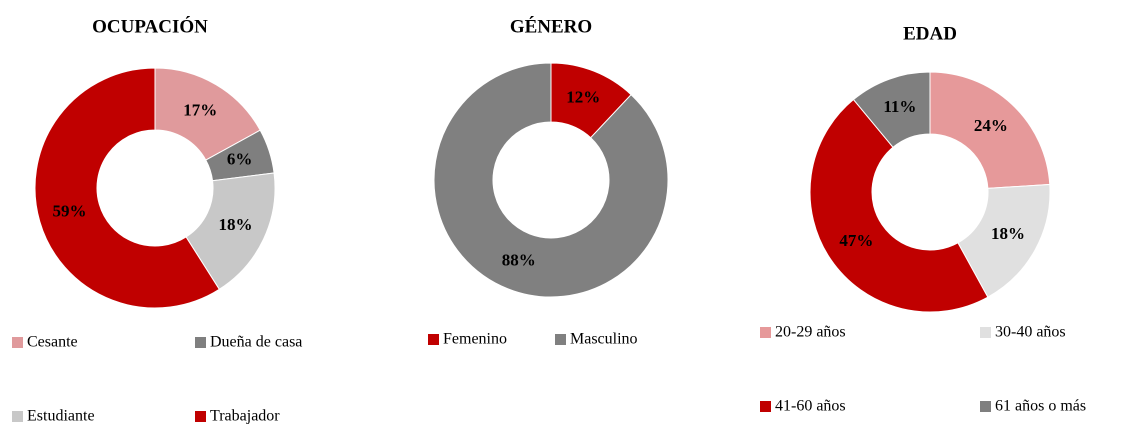 The width and height of the screenshot is (1123, 428). Describe the element at coordinates (52, 342) in the screenshot. I see `legend-label: Cesante` at that location.